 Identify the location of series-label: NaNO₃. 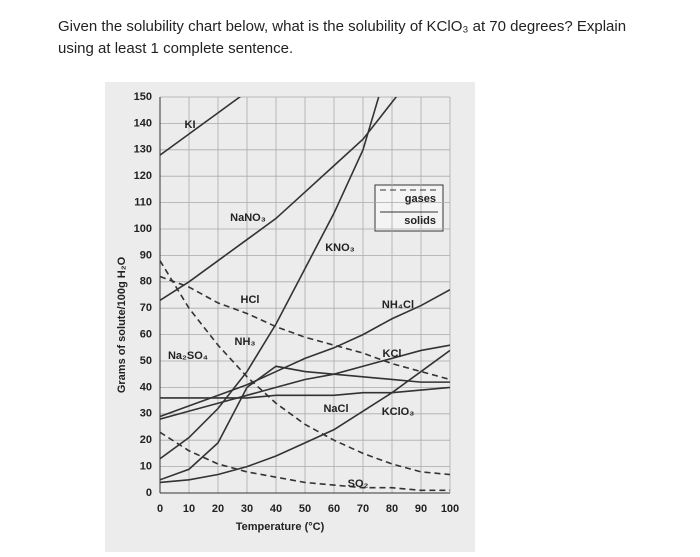
(248, 218).